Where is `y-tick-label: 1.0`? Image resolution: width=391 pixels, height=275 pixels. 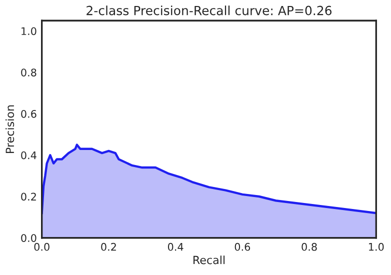
y-tick-label: 1.0 is located at coordinates (29, 31).